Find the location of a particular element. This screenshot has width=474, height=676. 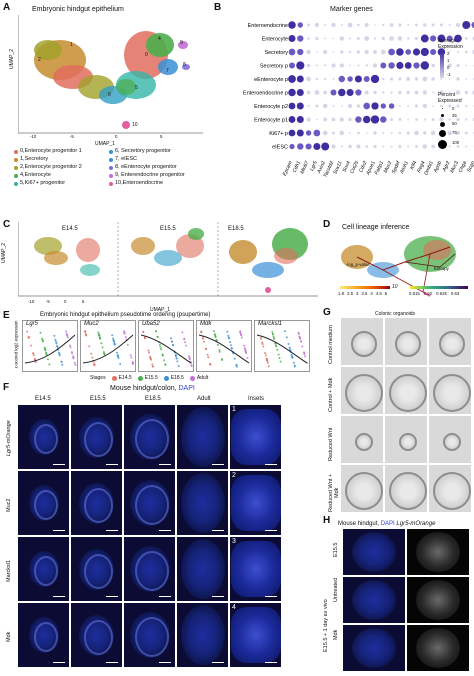

legend-label: 1,Secretory is located at coordinates (34, 159).